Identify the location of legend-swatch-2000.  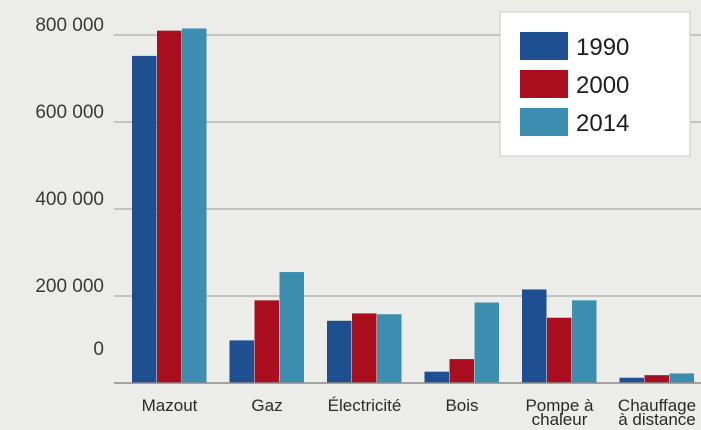
(544, 84).